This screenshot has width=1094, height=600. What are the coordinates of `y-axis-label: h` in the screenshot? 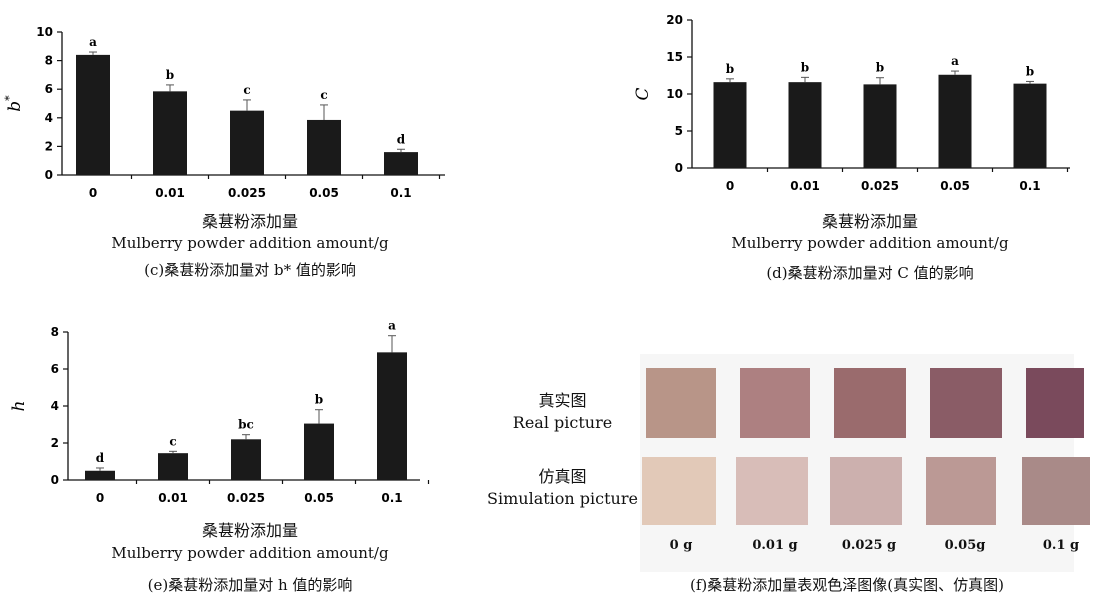 It's located at (19, 406).